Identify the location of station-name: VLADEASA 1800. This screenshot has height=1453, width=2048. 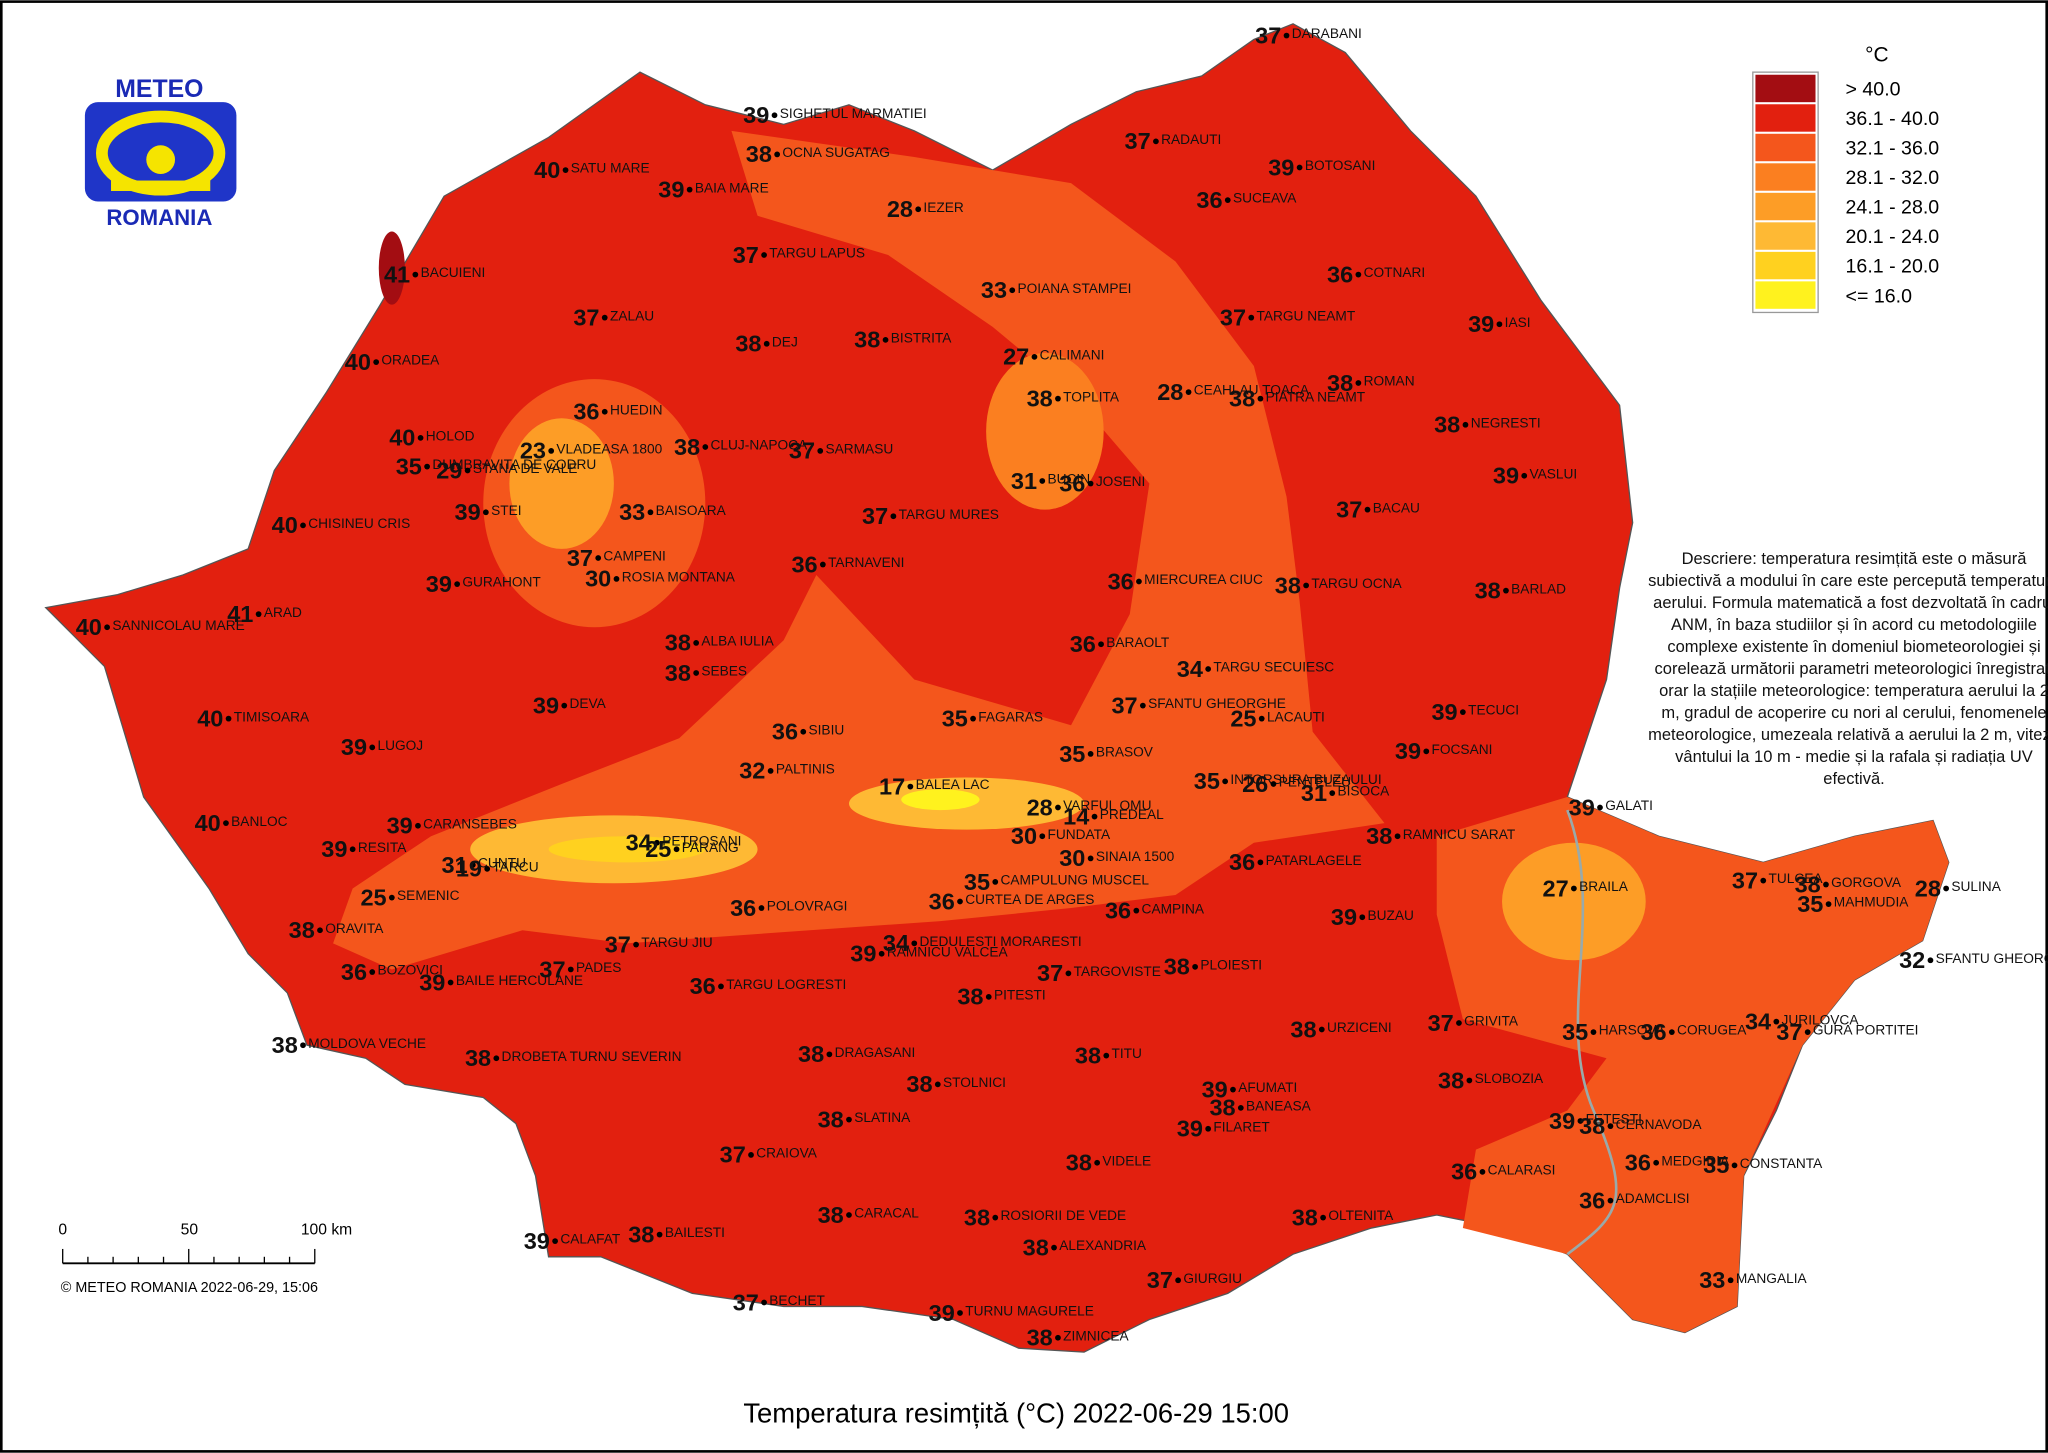
(609, 449).